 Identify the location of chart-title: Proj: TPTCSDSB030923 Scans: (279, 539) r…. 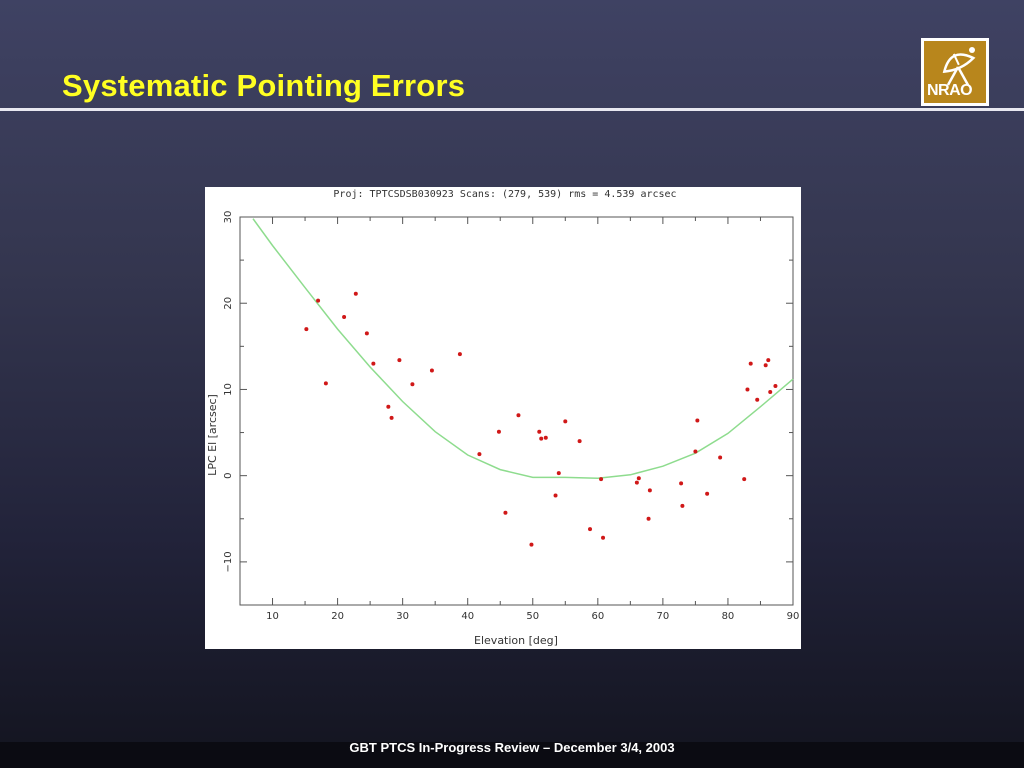
(504, 194).